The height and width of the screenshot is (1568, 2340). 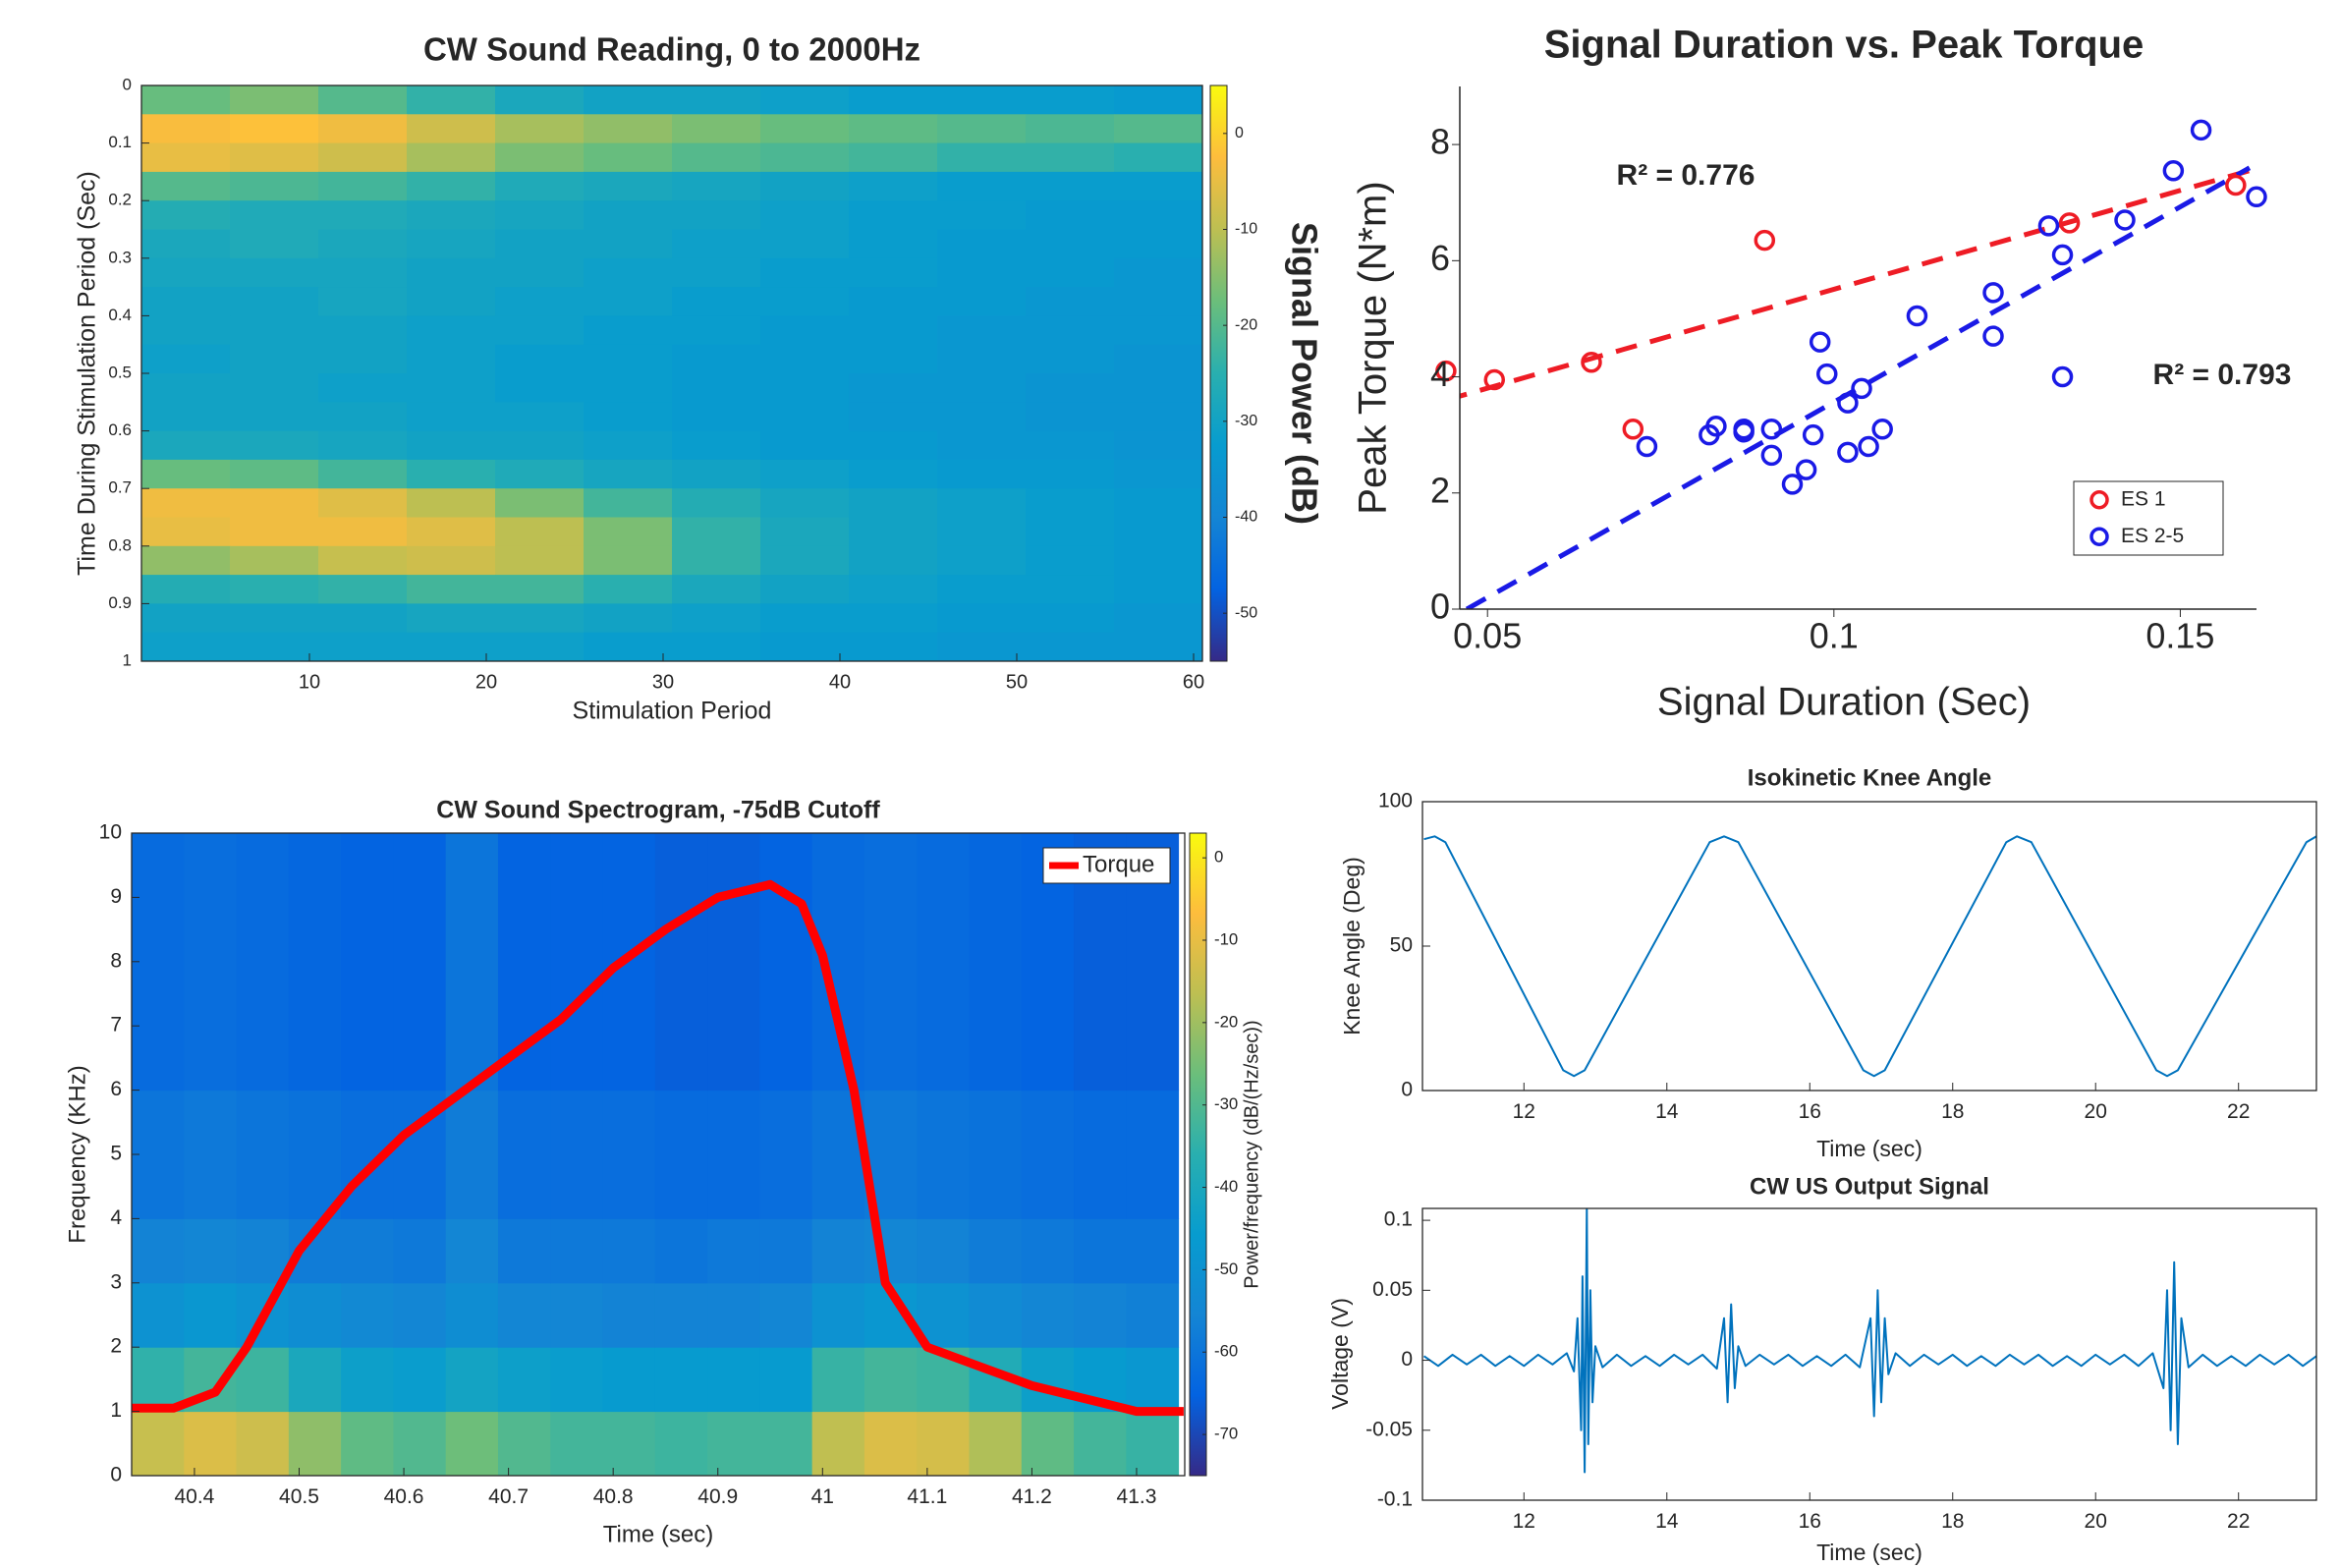 I want to click on x-tick-label: 40.8, so click(x=613, y=1496).